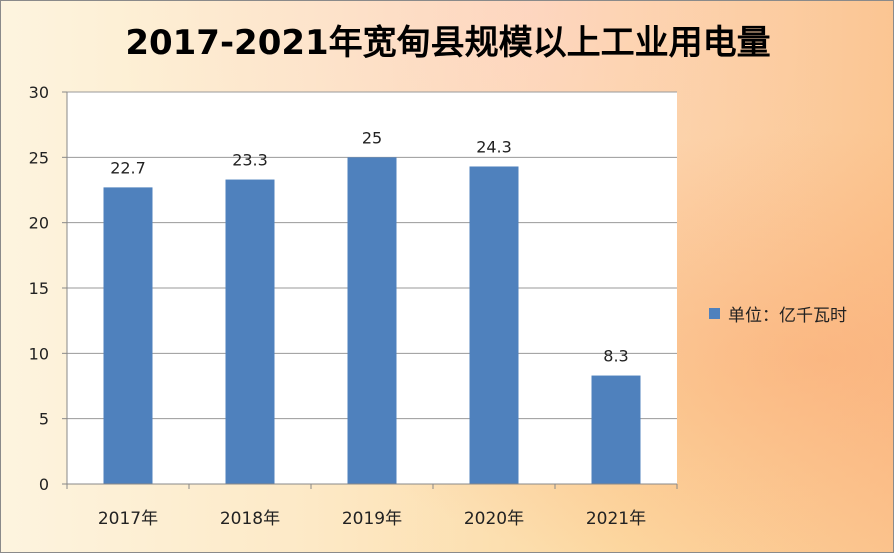  Describe the element at coordinates (39, 288) in the screenshot. I see `y-tick-label: 15` at that location.